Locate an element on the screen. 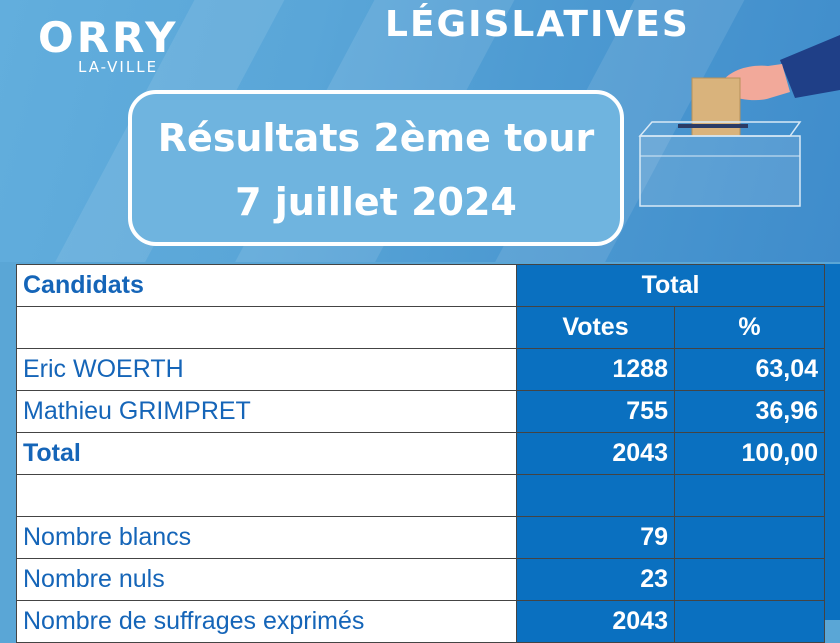  orry-logo-subtitle: LA-VILLE is located at coordinates (118, 67).